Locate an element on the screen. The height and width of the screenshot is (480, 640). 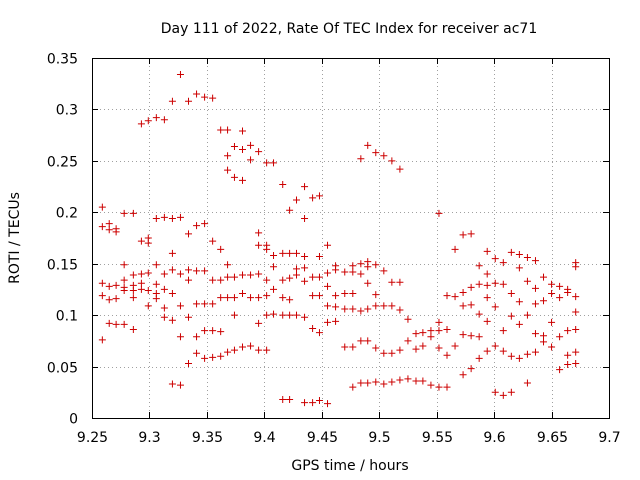
x-tick-label: 9.65 is located at coordinates (552, 438).